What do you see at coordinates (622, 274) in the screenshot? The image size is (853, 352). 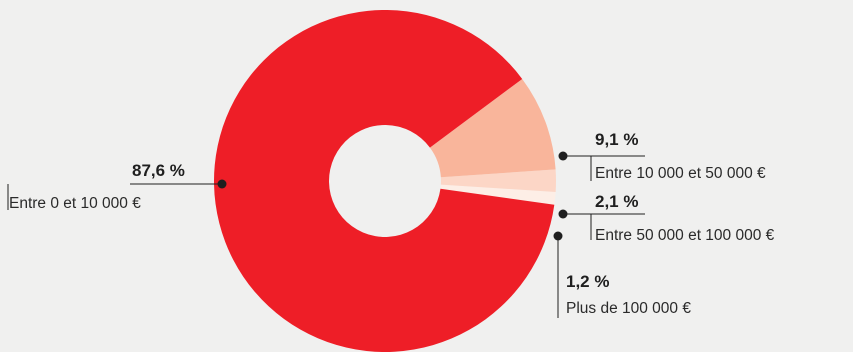 I see `callout-3: 1,2 % Plus de 100 000 €` at bounding box center [622, 274].